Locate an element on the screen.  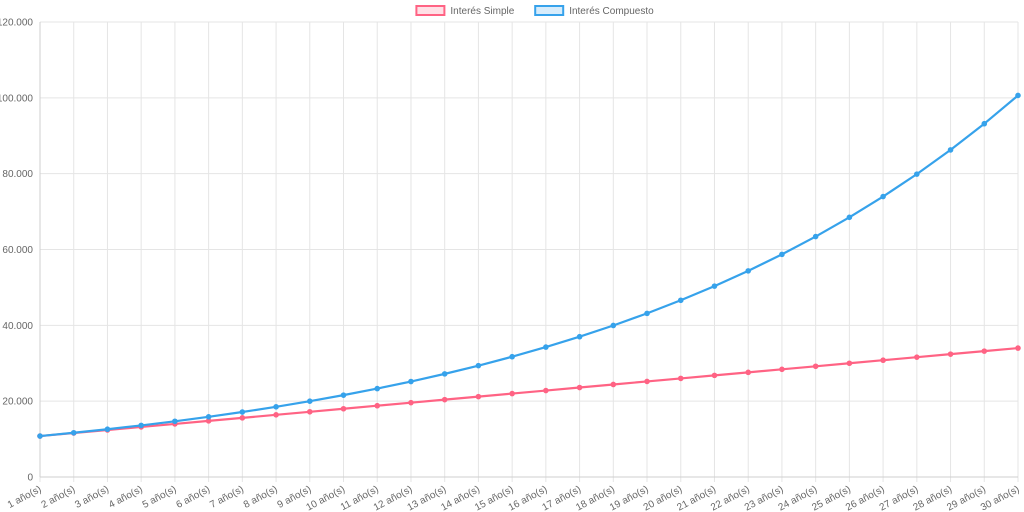
x-tick-label: 2 año(s) is located at coordinates (59, 497).